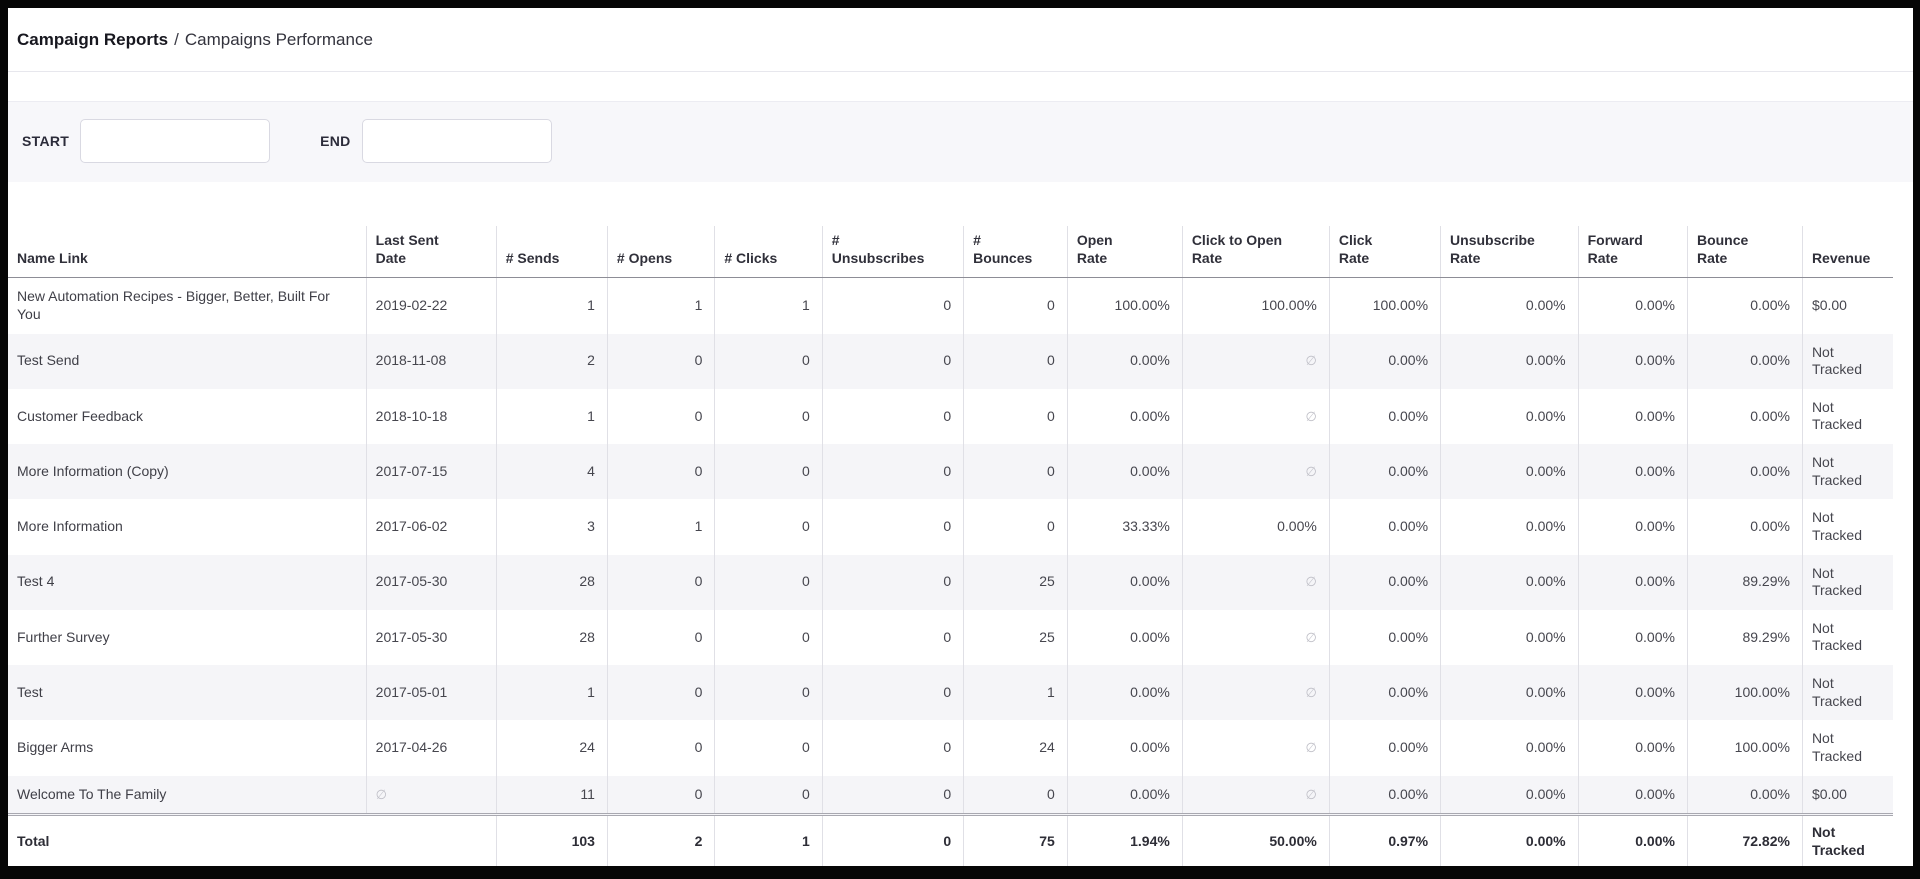  I want to click on total-cell-value: 103, so click(583, 840).